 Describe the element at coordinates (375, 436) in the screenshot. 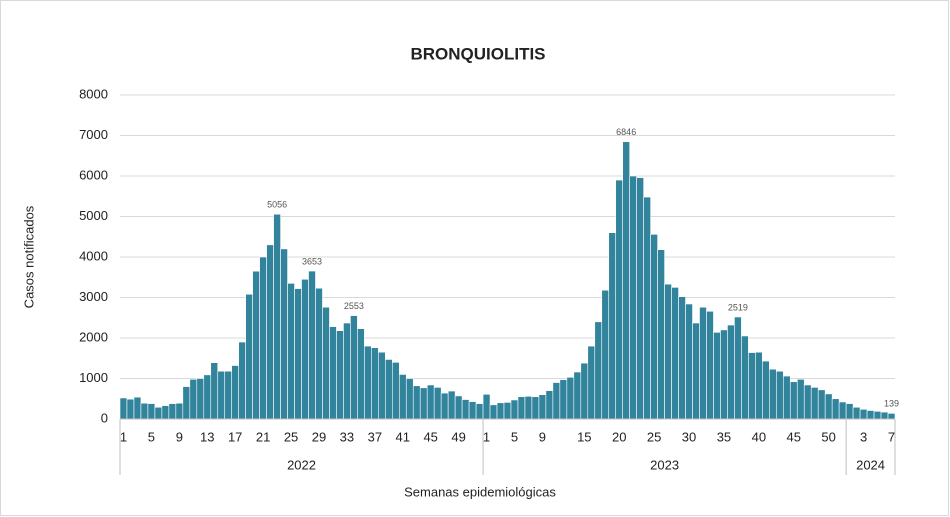

I see `x-tick-label: 37` at that location.